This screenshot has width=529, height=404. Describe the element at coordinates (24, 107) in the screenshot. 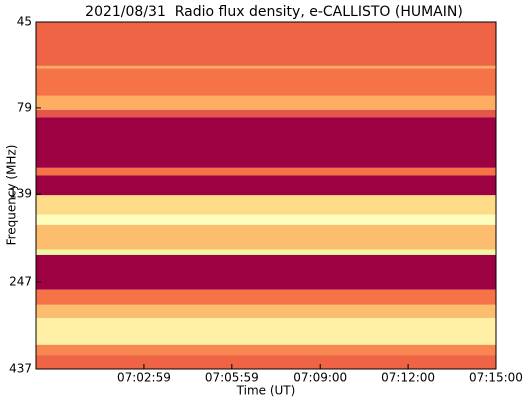

I see `y-tick-label: 79` at that location.